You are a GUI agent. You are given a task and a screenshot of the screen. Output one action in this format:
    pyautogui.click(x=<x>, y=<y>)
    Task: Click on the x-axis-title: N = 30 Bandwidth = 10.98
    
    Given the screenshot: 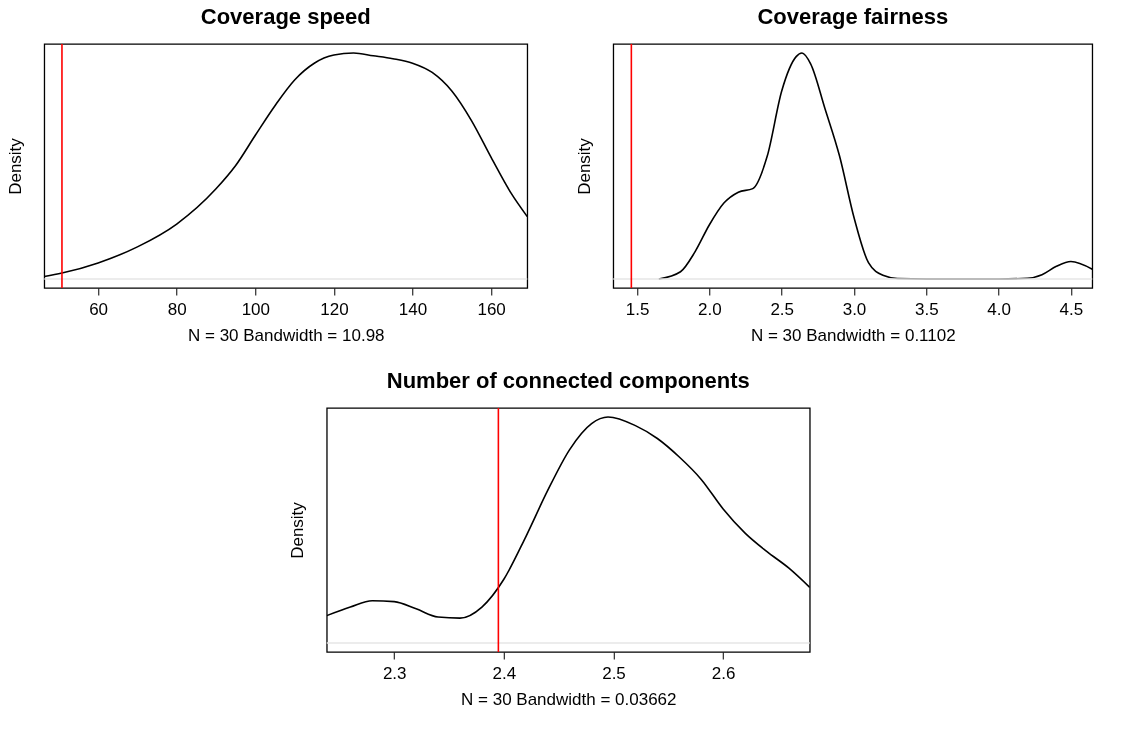 What is the action you would take?
    pyautogui.click(x=286, y=335)
    